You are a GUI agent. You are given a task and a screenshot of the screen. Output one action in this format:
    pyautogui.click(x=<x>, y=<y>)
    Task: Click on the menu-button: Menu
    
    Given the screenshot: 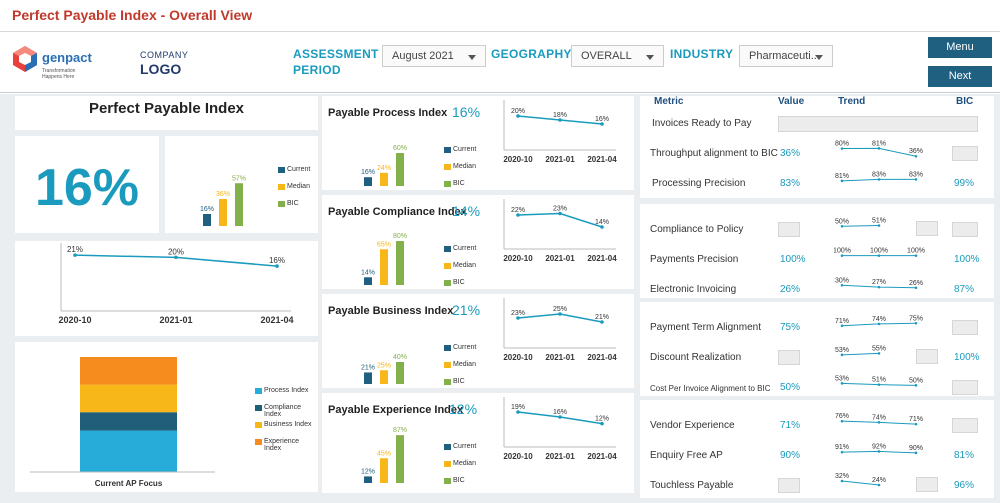 What is the action you would take?
    pyautogui.click(x=960, y=47)
    